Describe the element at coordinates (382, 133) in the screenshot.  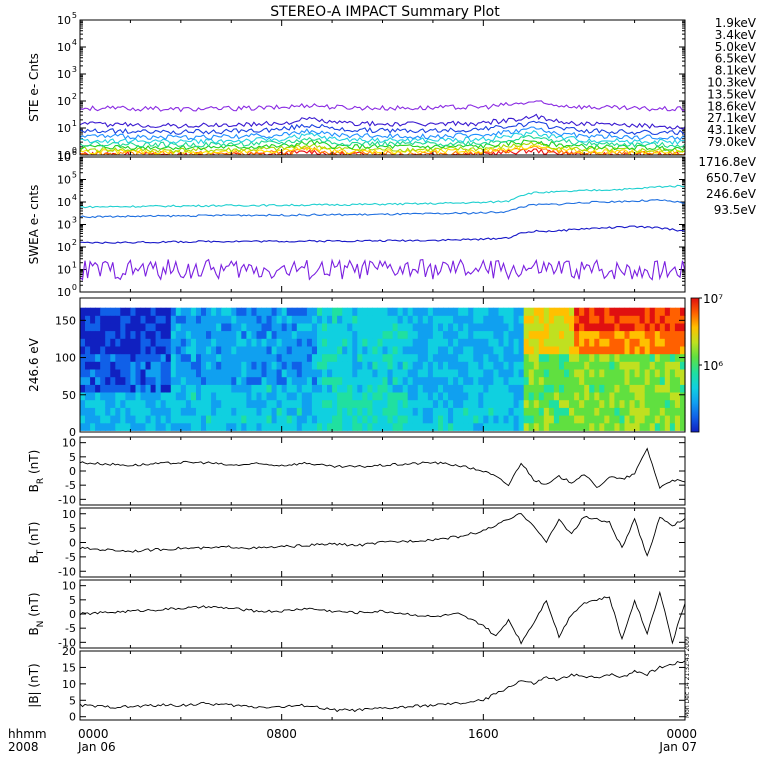
I see `series-line-6.5keV` at that location.